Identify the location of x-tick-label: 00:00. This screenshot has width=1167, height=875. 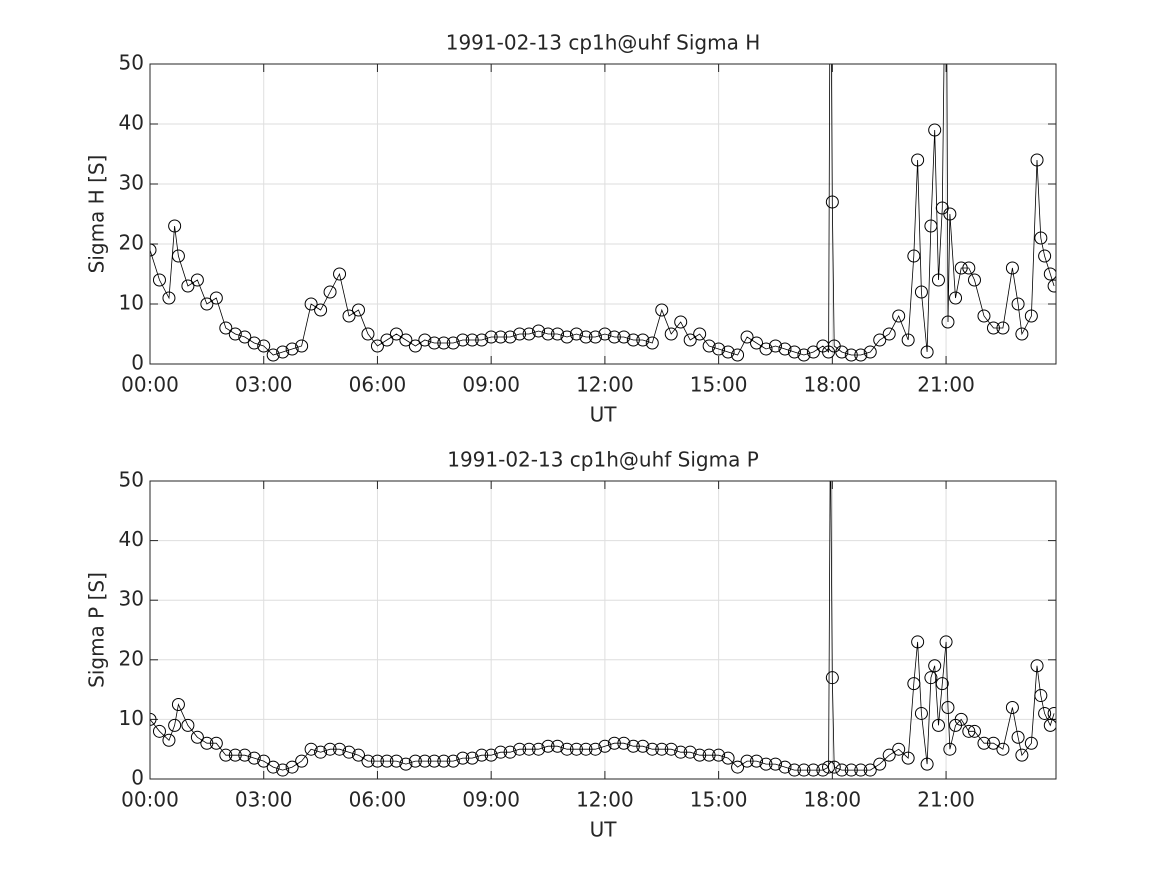
(150, 800).